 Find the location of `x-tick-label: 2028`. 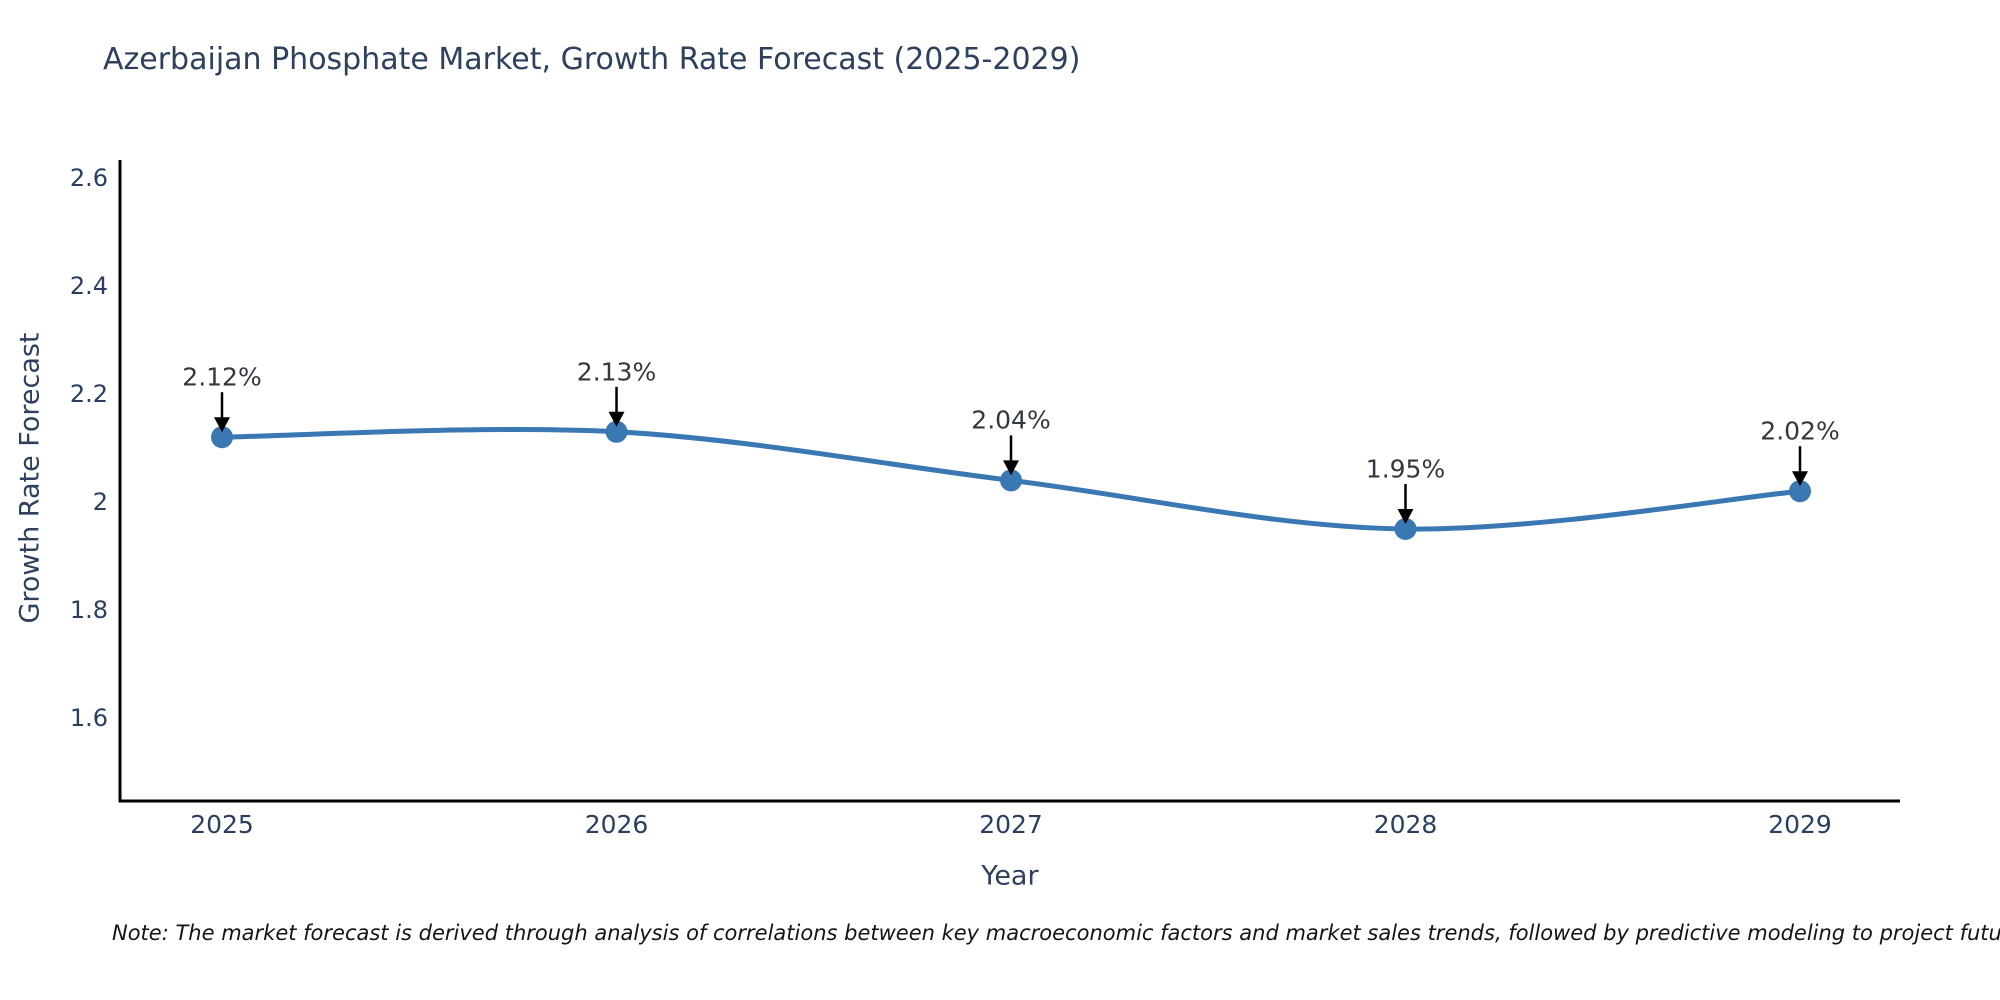

x-tick-label: 2028 is located at coordinates (1405, 824).